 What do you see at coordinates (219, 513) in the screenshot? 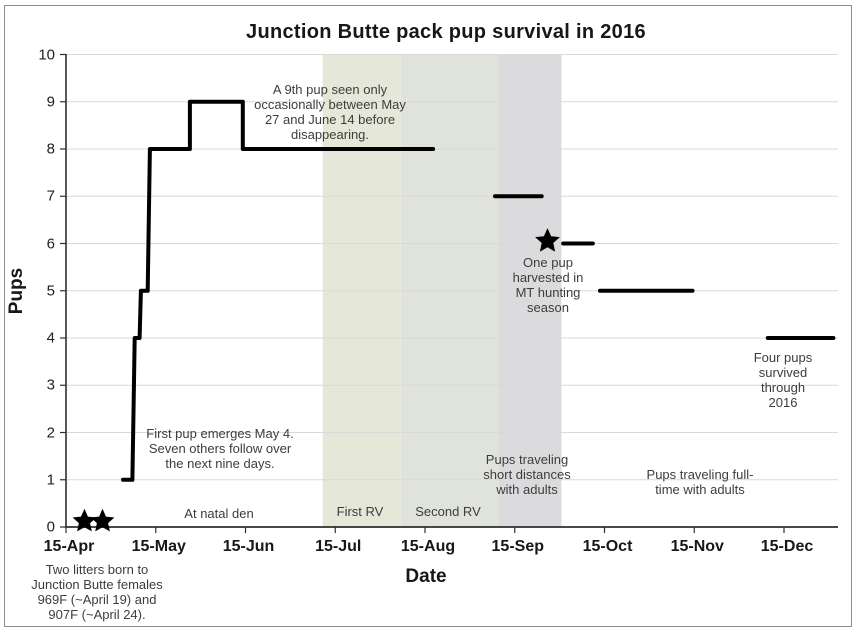
I see `annotation-natal-den-note: At natal den` at bounding box center [219, 513].